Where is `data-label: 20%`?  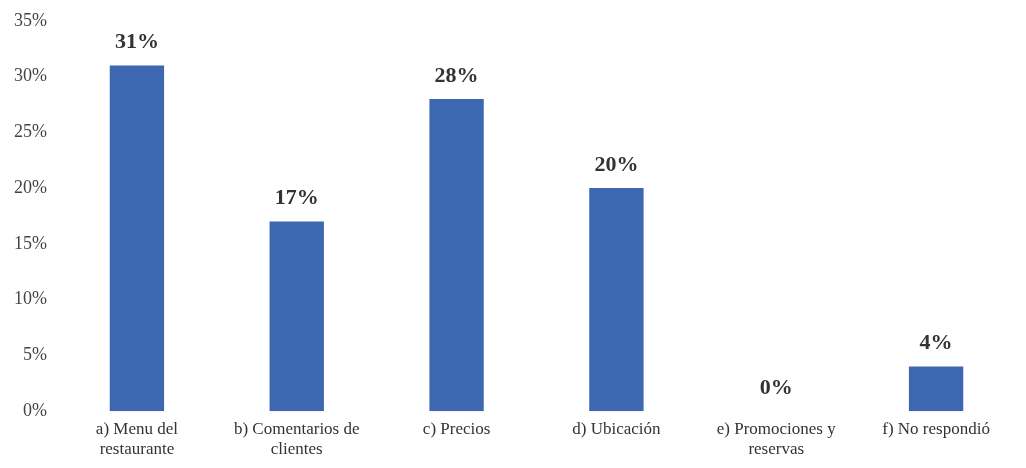 data-label: 20% is located at coordinates (616, 163).